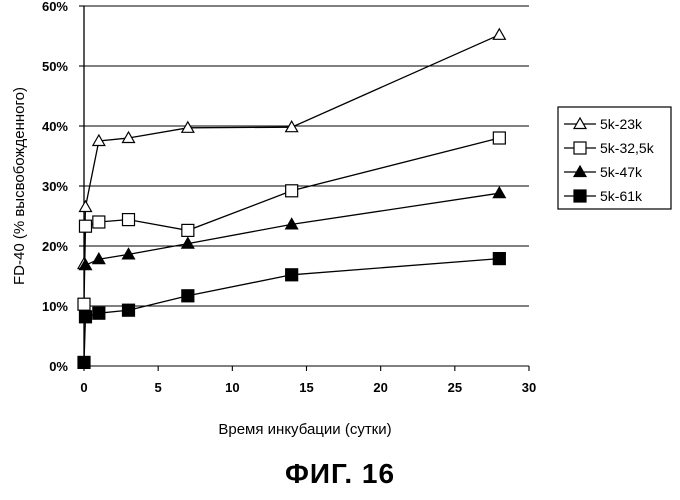 This screenshot has width=680, height=500. Describe the element at coordinates (621, 172) in the screenshot. I see `legend-label: 5k-47k` at that location.